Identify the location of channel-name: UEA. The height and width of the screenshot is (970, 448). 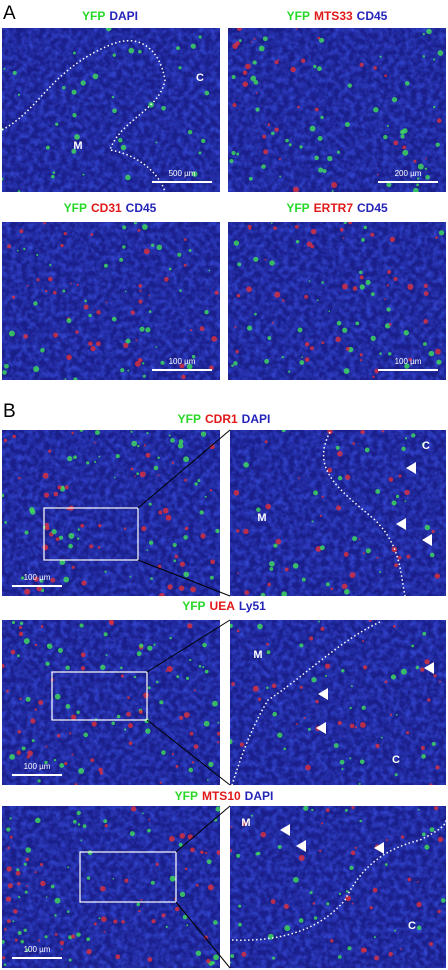
(223, 606).